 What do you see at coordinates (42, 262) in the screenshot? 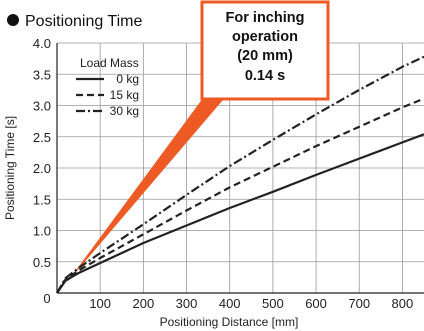
I see `y-tick-label: 0.5` at bounding box center [42, 262].